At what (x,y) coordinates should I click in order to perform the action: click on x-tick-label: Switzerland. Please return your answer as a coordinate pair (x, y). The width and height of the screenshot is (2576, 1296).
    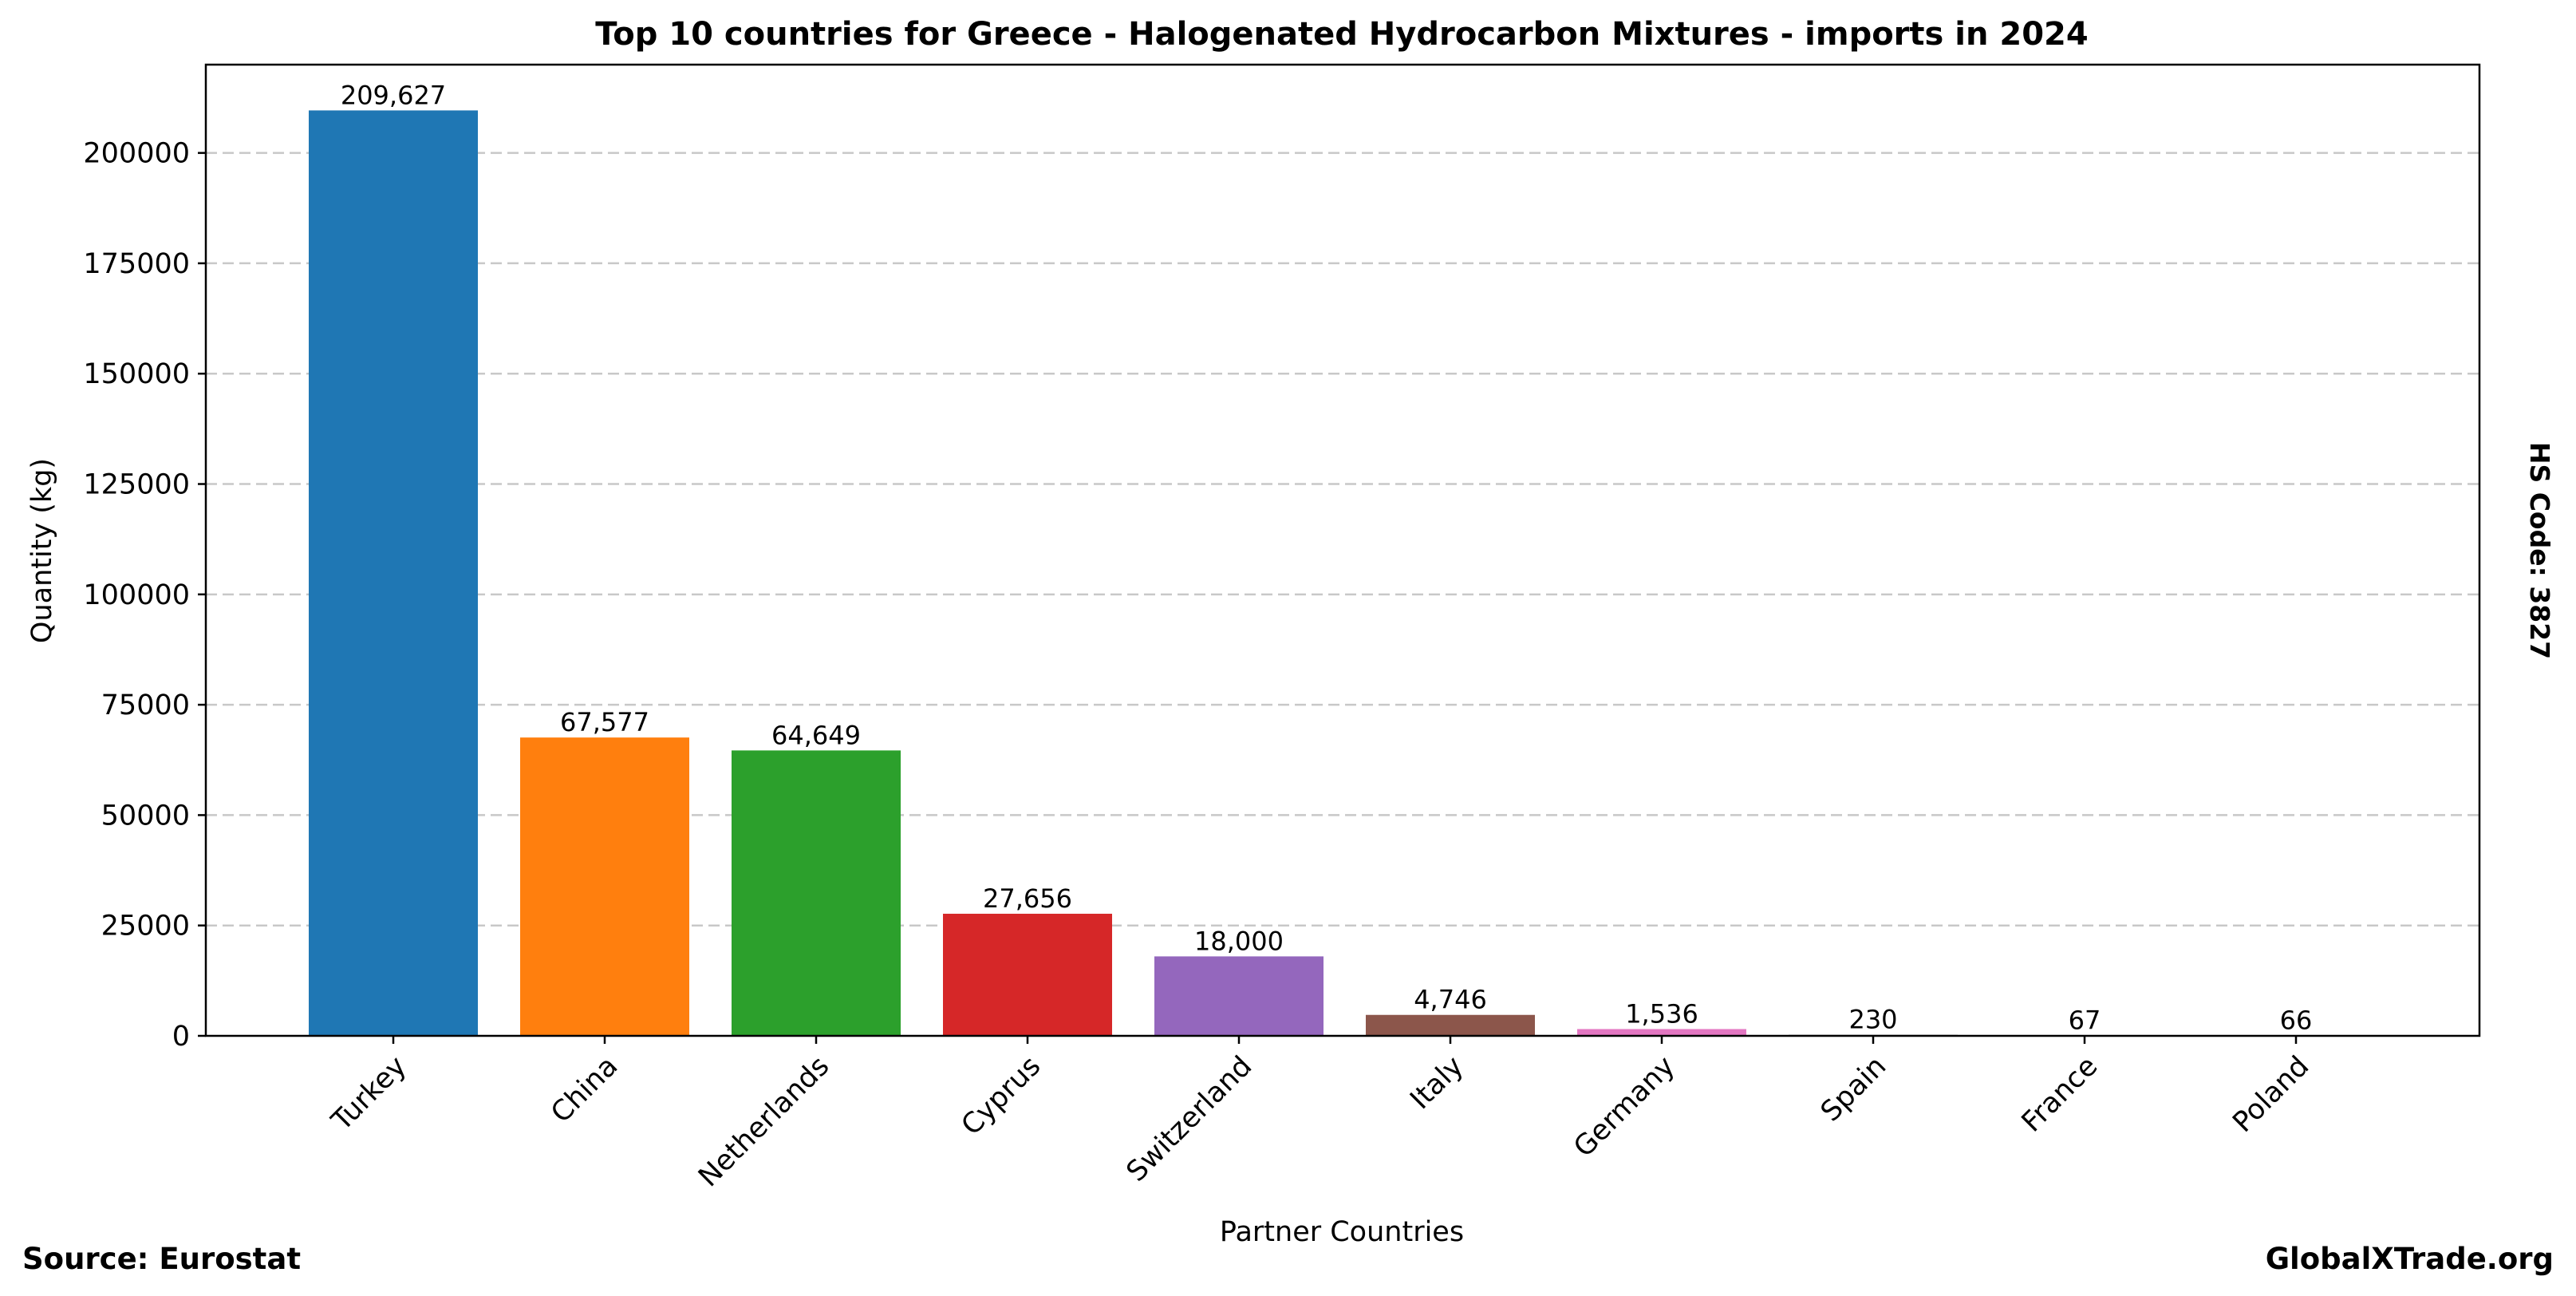
    Looking at the image, I should click on (1190, 1119).